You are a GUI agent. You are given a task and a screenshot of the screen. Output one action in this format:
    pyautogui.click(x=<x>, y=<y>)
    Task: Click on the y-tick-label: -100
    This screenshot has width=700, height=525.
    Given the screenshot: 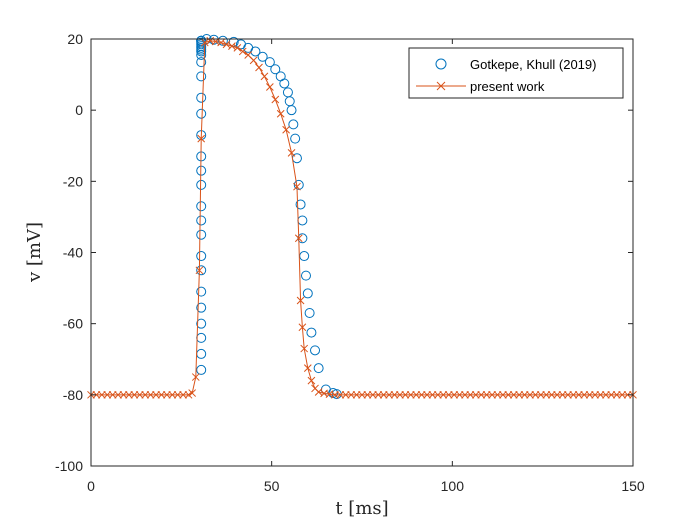 What is the action you would take?
    pyautogui.click(x=69, y=466)
    